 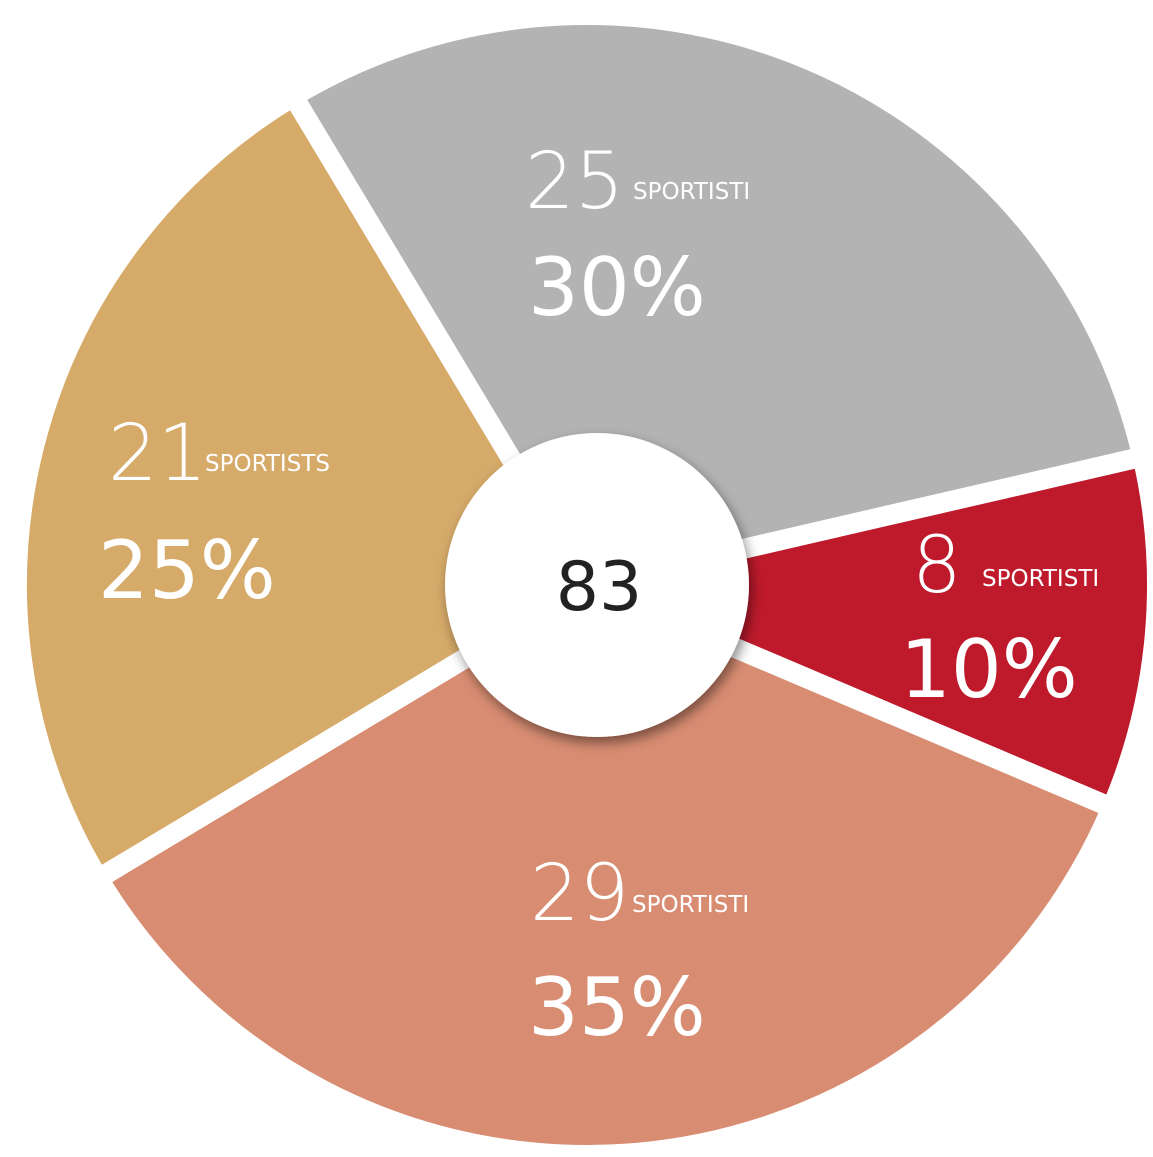 What do you see at coordinates (157, 454) in the screenshot?
I see `slice-count: 21` at bounding box center [157, 454].